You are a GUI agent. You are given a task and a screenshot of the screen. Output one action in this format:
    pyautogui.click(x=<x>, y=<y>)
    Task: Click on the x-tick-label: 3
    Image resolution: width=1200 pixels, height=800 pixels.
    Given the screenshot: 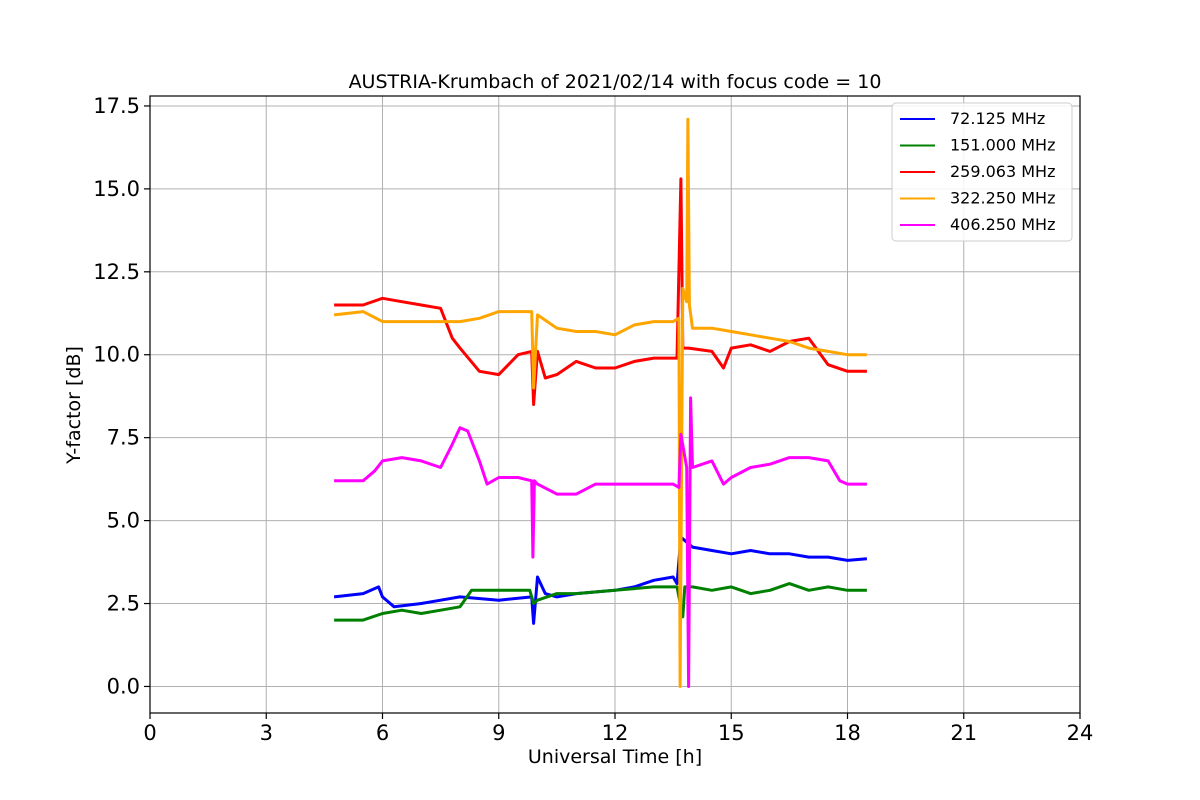 What is the action you would take?
    pyautogui.click(x=266, y=733)
    